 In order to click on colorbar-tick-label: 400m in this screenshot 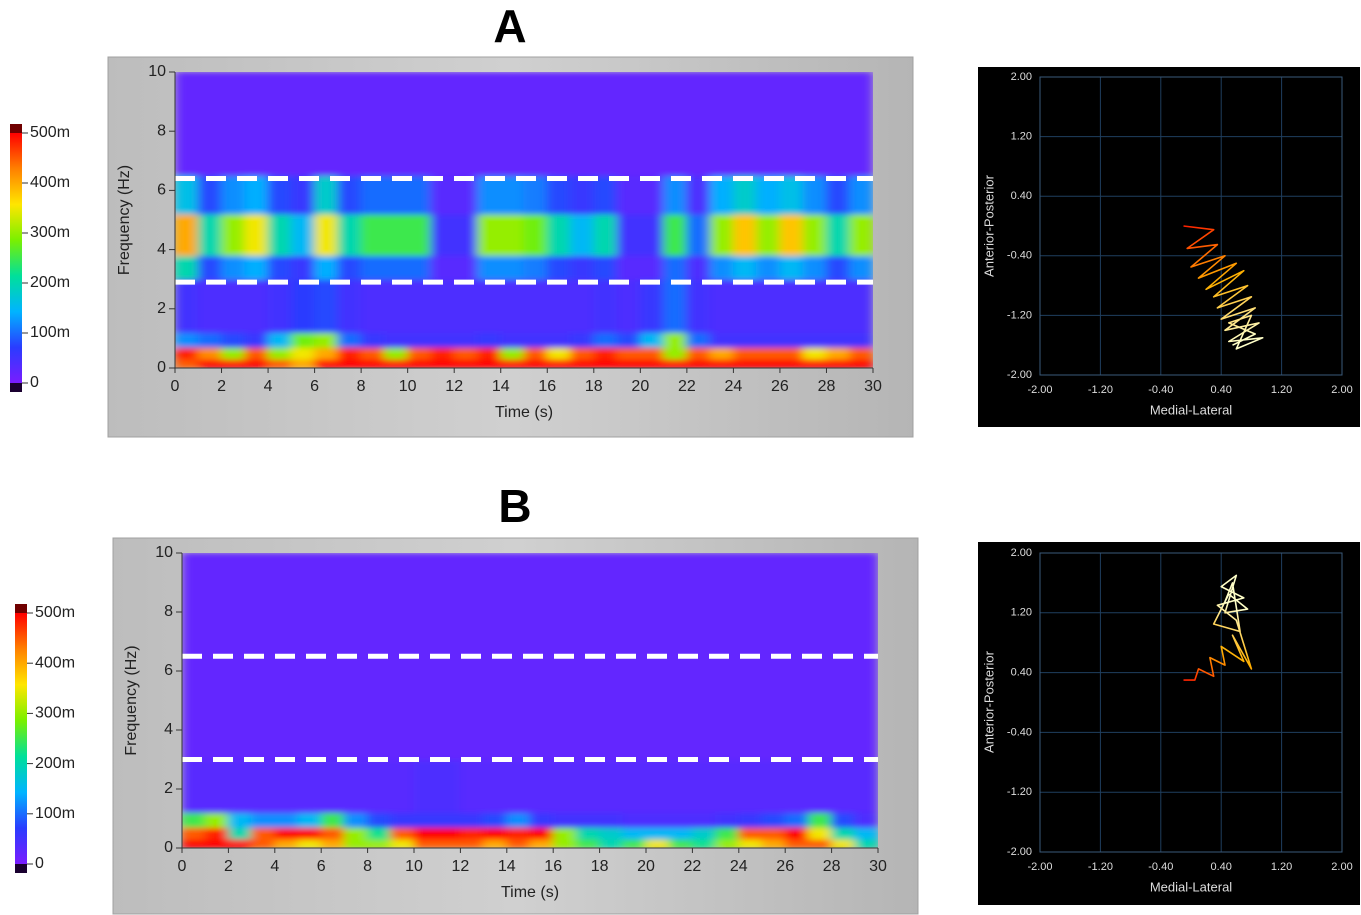, I will do `click(55, 662)`.